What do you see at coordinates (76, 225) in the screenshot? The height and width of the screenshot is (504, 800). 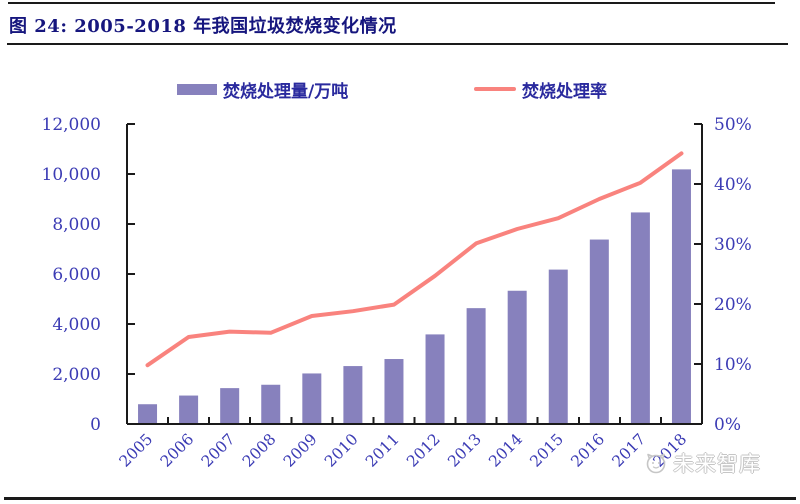 I see `left-axis-label: 8,000` at bounding box center [76, 225].